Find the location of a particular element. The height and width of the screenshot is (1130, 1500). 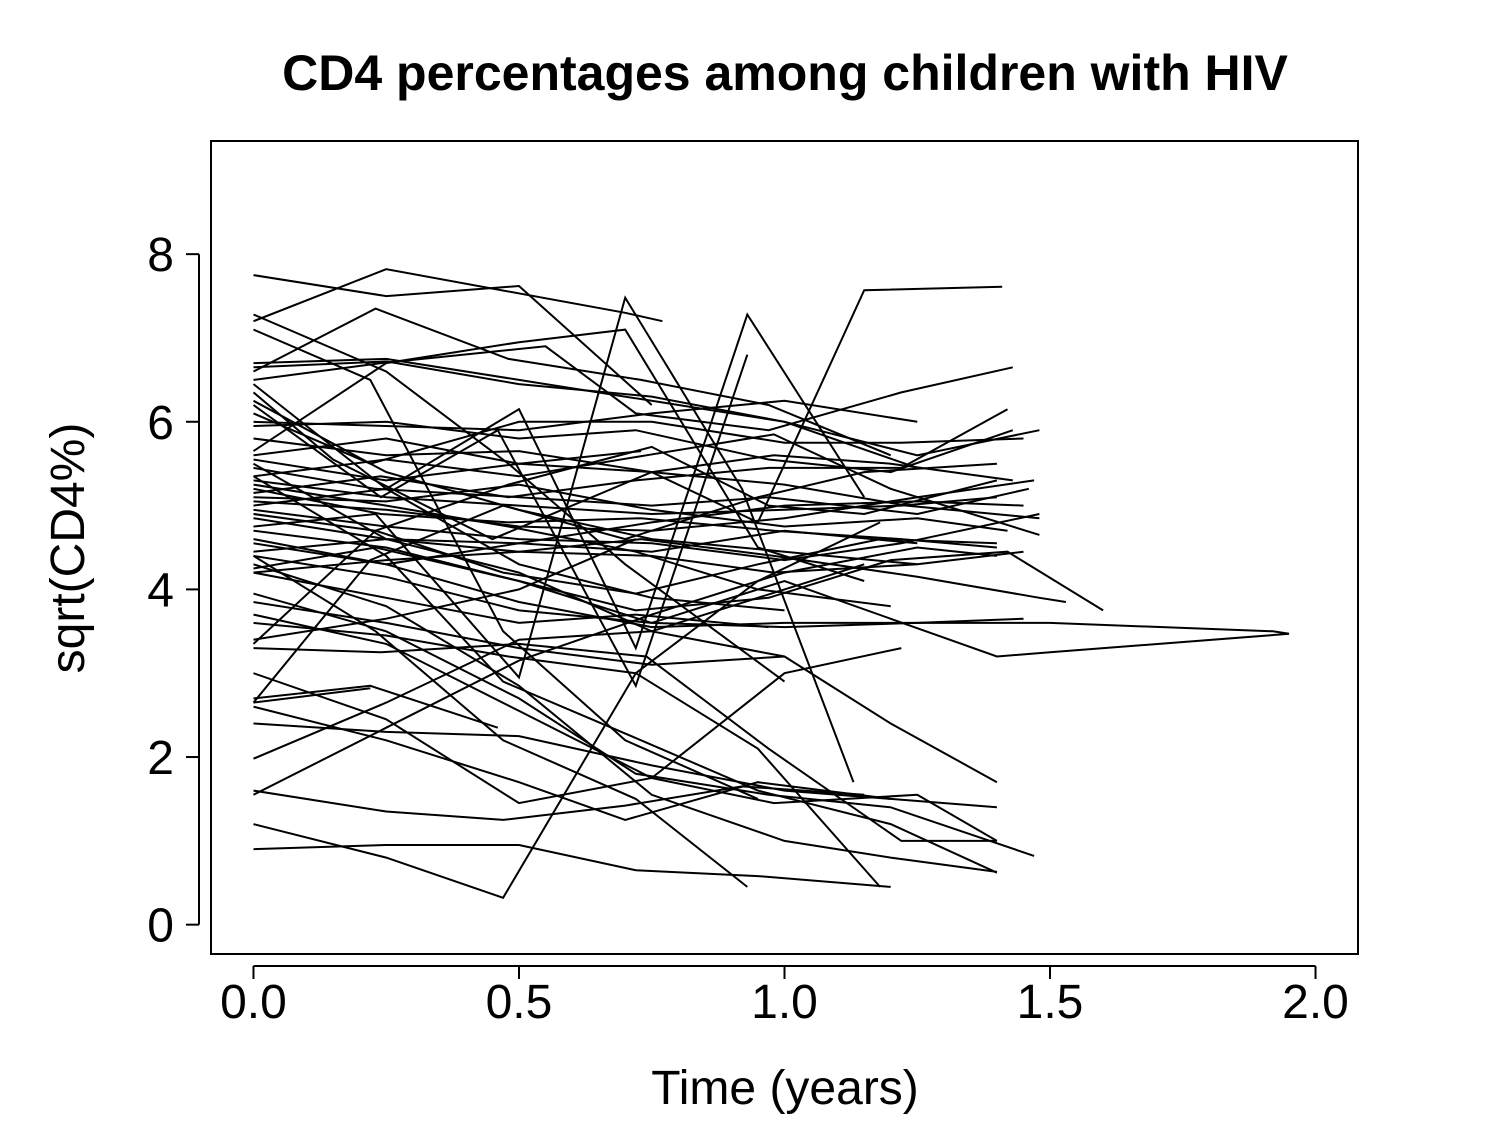

x-tick-label: 1.0 is located at coordinates (784, 1002).